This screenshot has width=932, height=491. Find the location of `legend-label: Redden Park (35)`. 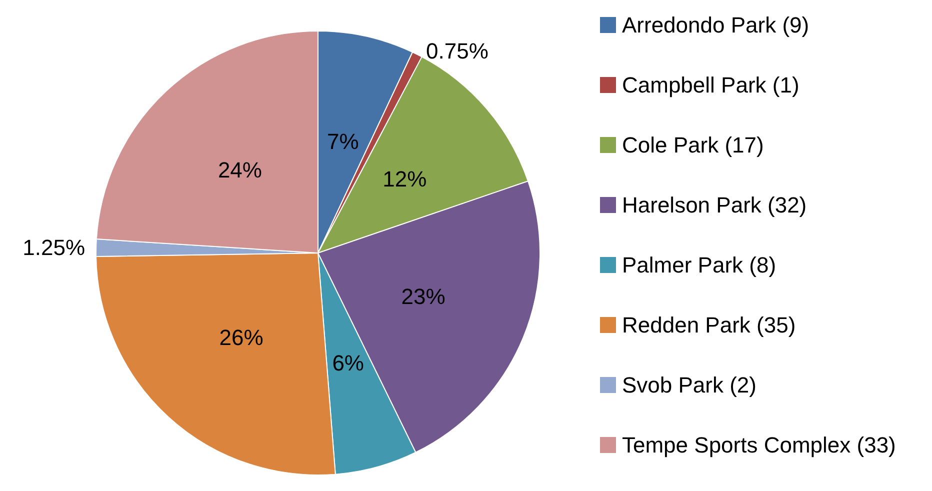

legend-label: Redden Park (35) is located at coordinates (709, 325).